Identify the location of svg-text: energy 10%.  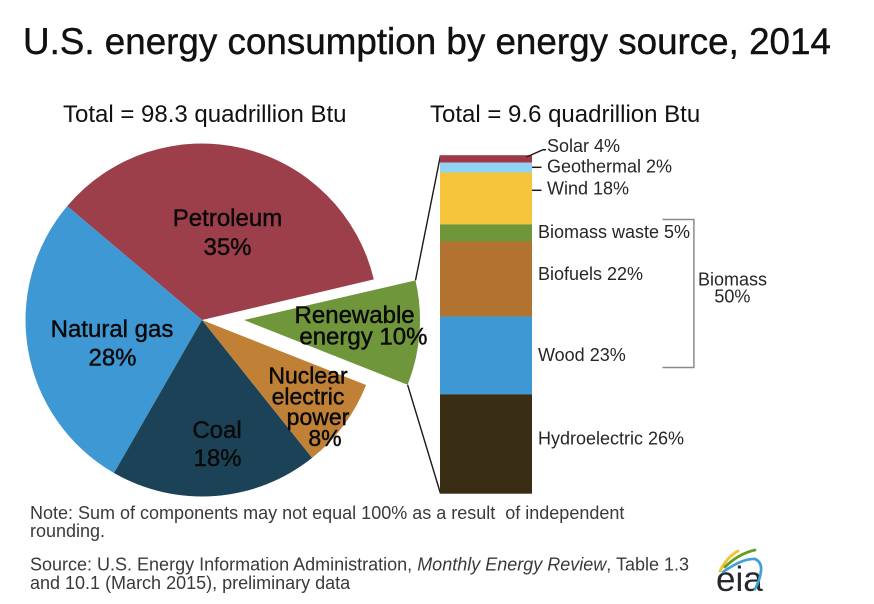
(363, 336).